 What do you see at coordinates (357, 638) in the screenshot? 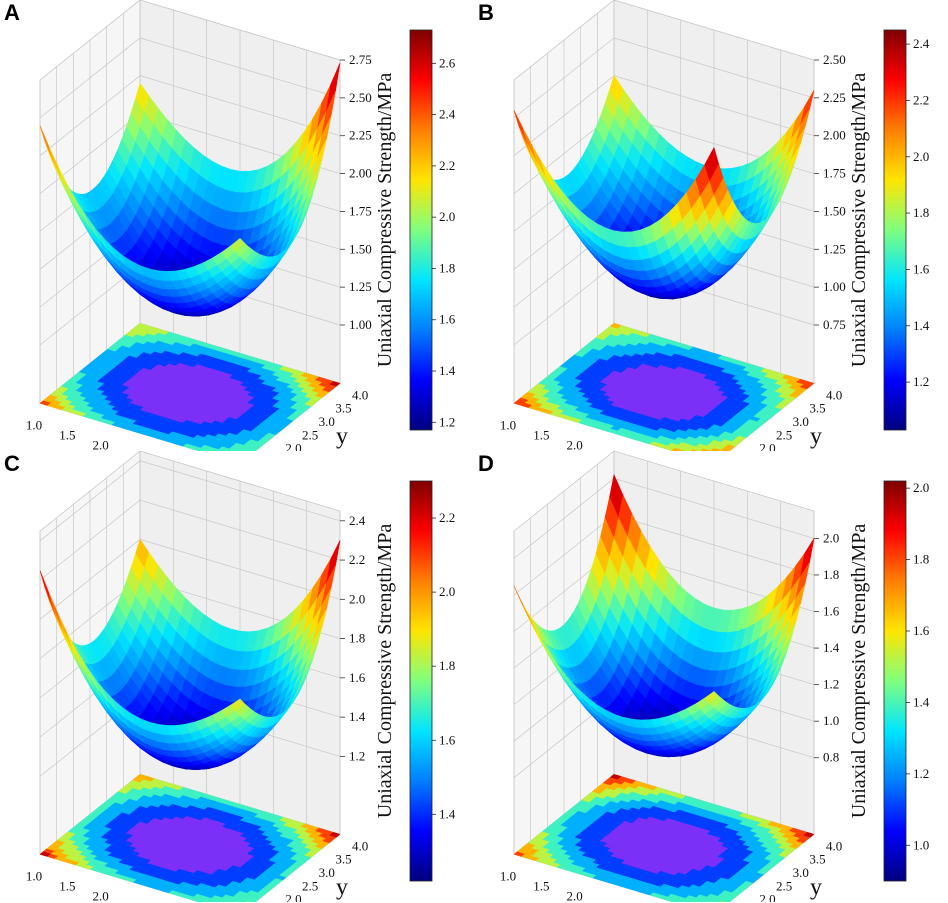
I see `z-tick-label: 1.8` at bounding box center [357, 638].